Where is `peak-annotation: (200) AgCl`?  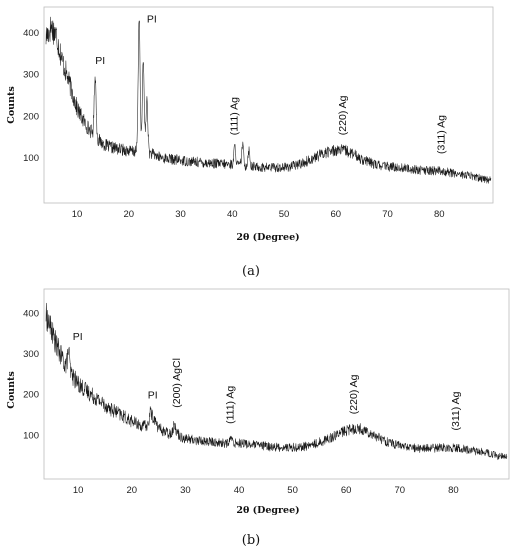
peak-annotation: (200) AgCl is located at coordinates (177, 383).